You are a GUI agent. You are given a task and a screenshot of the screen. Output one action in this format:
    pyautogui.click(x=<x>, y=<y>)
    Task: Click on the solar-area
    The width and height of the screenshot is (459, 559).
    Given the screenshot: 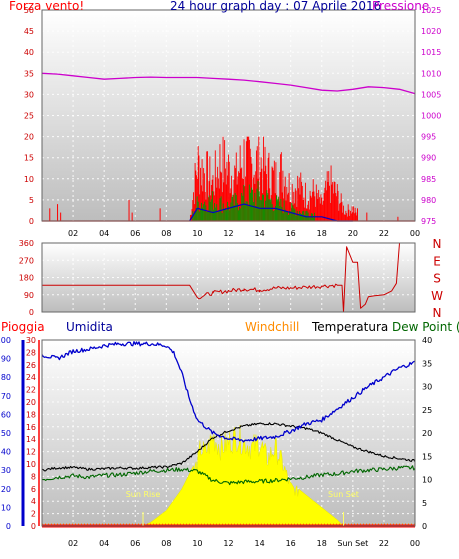 What is the action you would take?
    pyautogui.click(x=243, y=475)
    